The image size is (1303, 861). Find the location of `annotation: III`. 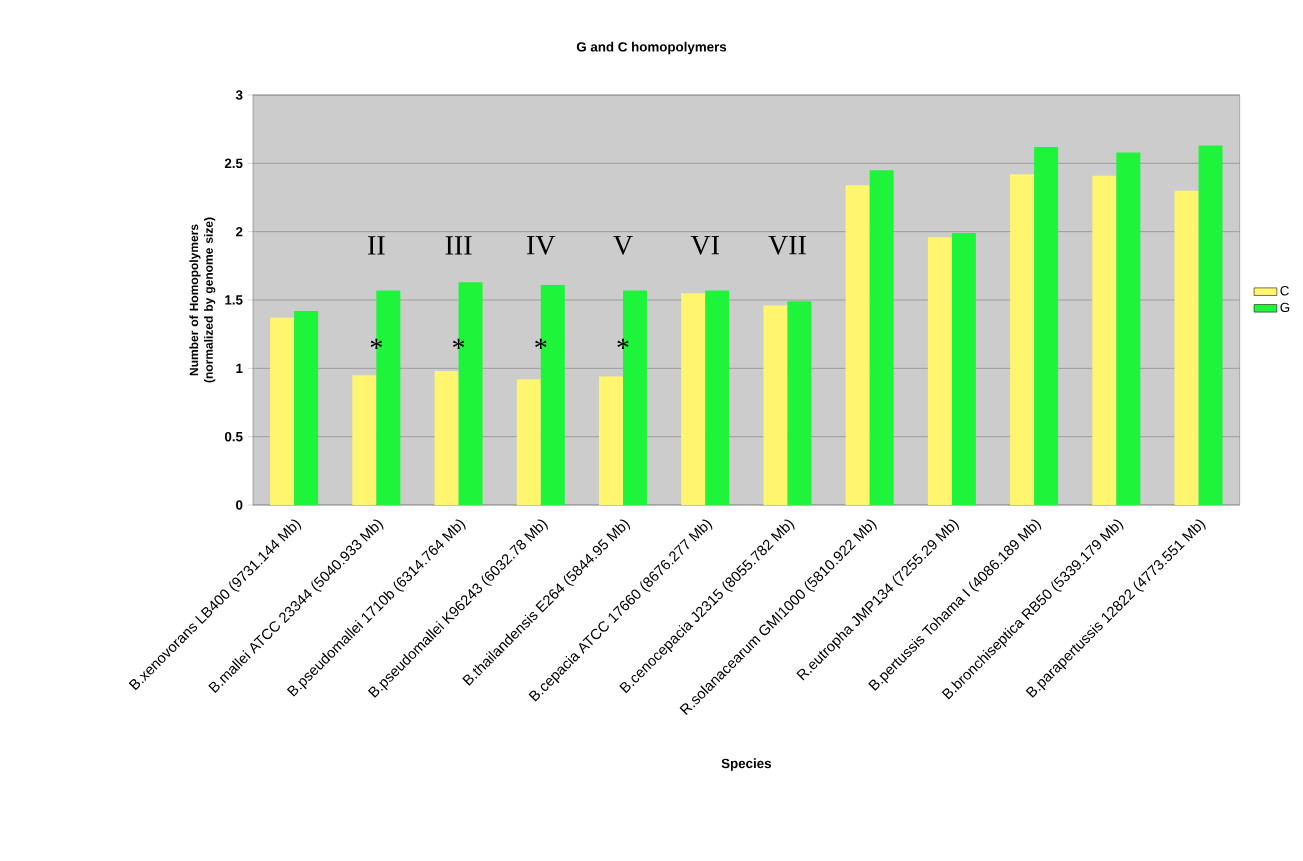

annotation: III is located at coordinates (458, 245).